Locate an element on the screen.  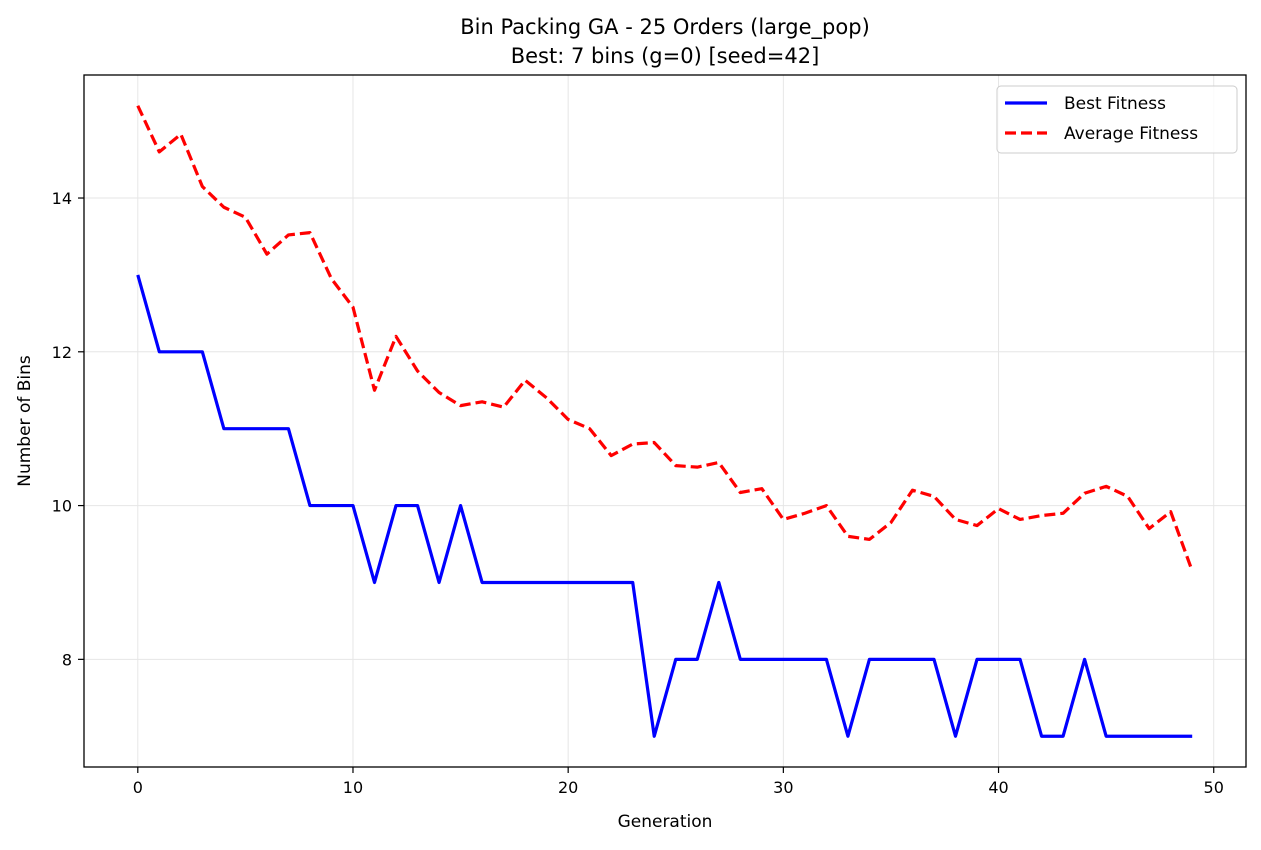
x-tick-label: 10 is located at coordinates (353, 787).